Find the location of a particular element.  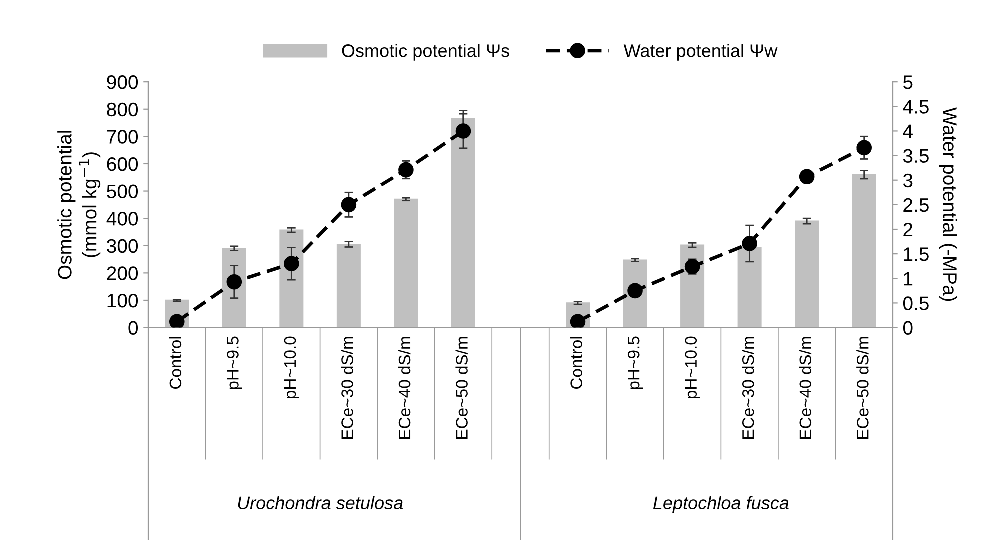

legend-label: Osmotic potential Ψs is located at coordinates (426, 52).